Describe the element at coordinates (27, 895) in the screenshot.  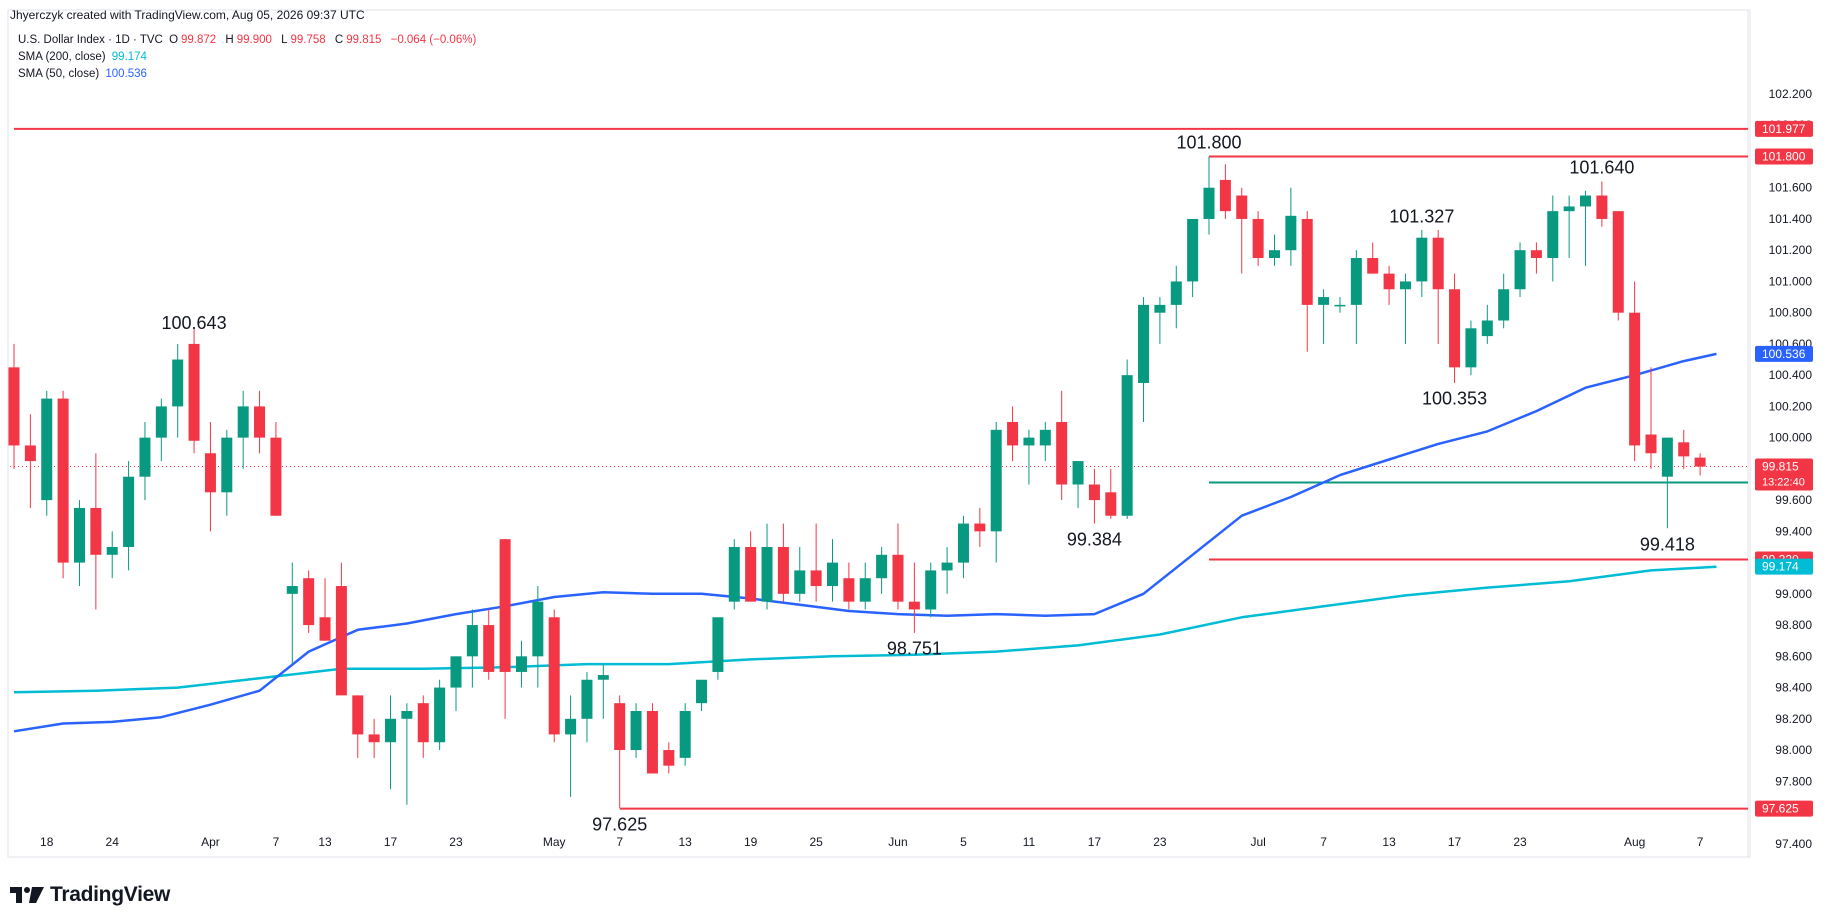
I see `tradingview-logo-icon` at that location.